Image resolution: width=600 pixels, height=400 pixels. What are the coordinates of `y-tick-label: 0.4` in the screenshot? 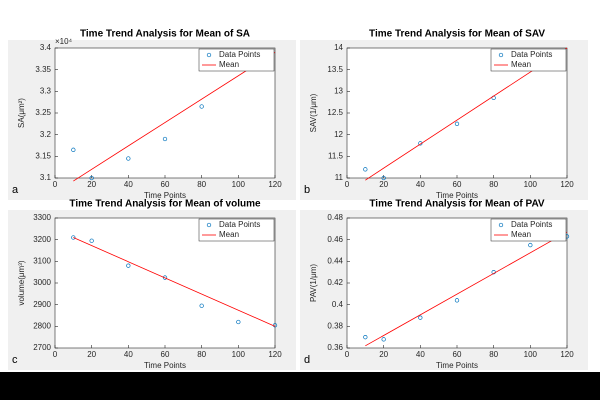 It's located at (338, 304).